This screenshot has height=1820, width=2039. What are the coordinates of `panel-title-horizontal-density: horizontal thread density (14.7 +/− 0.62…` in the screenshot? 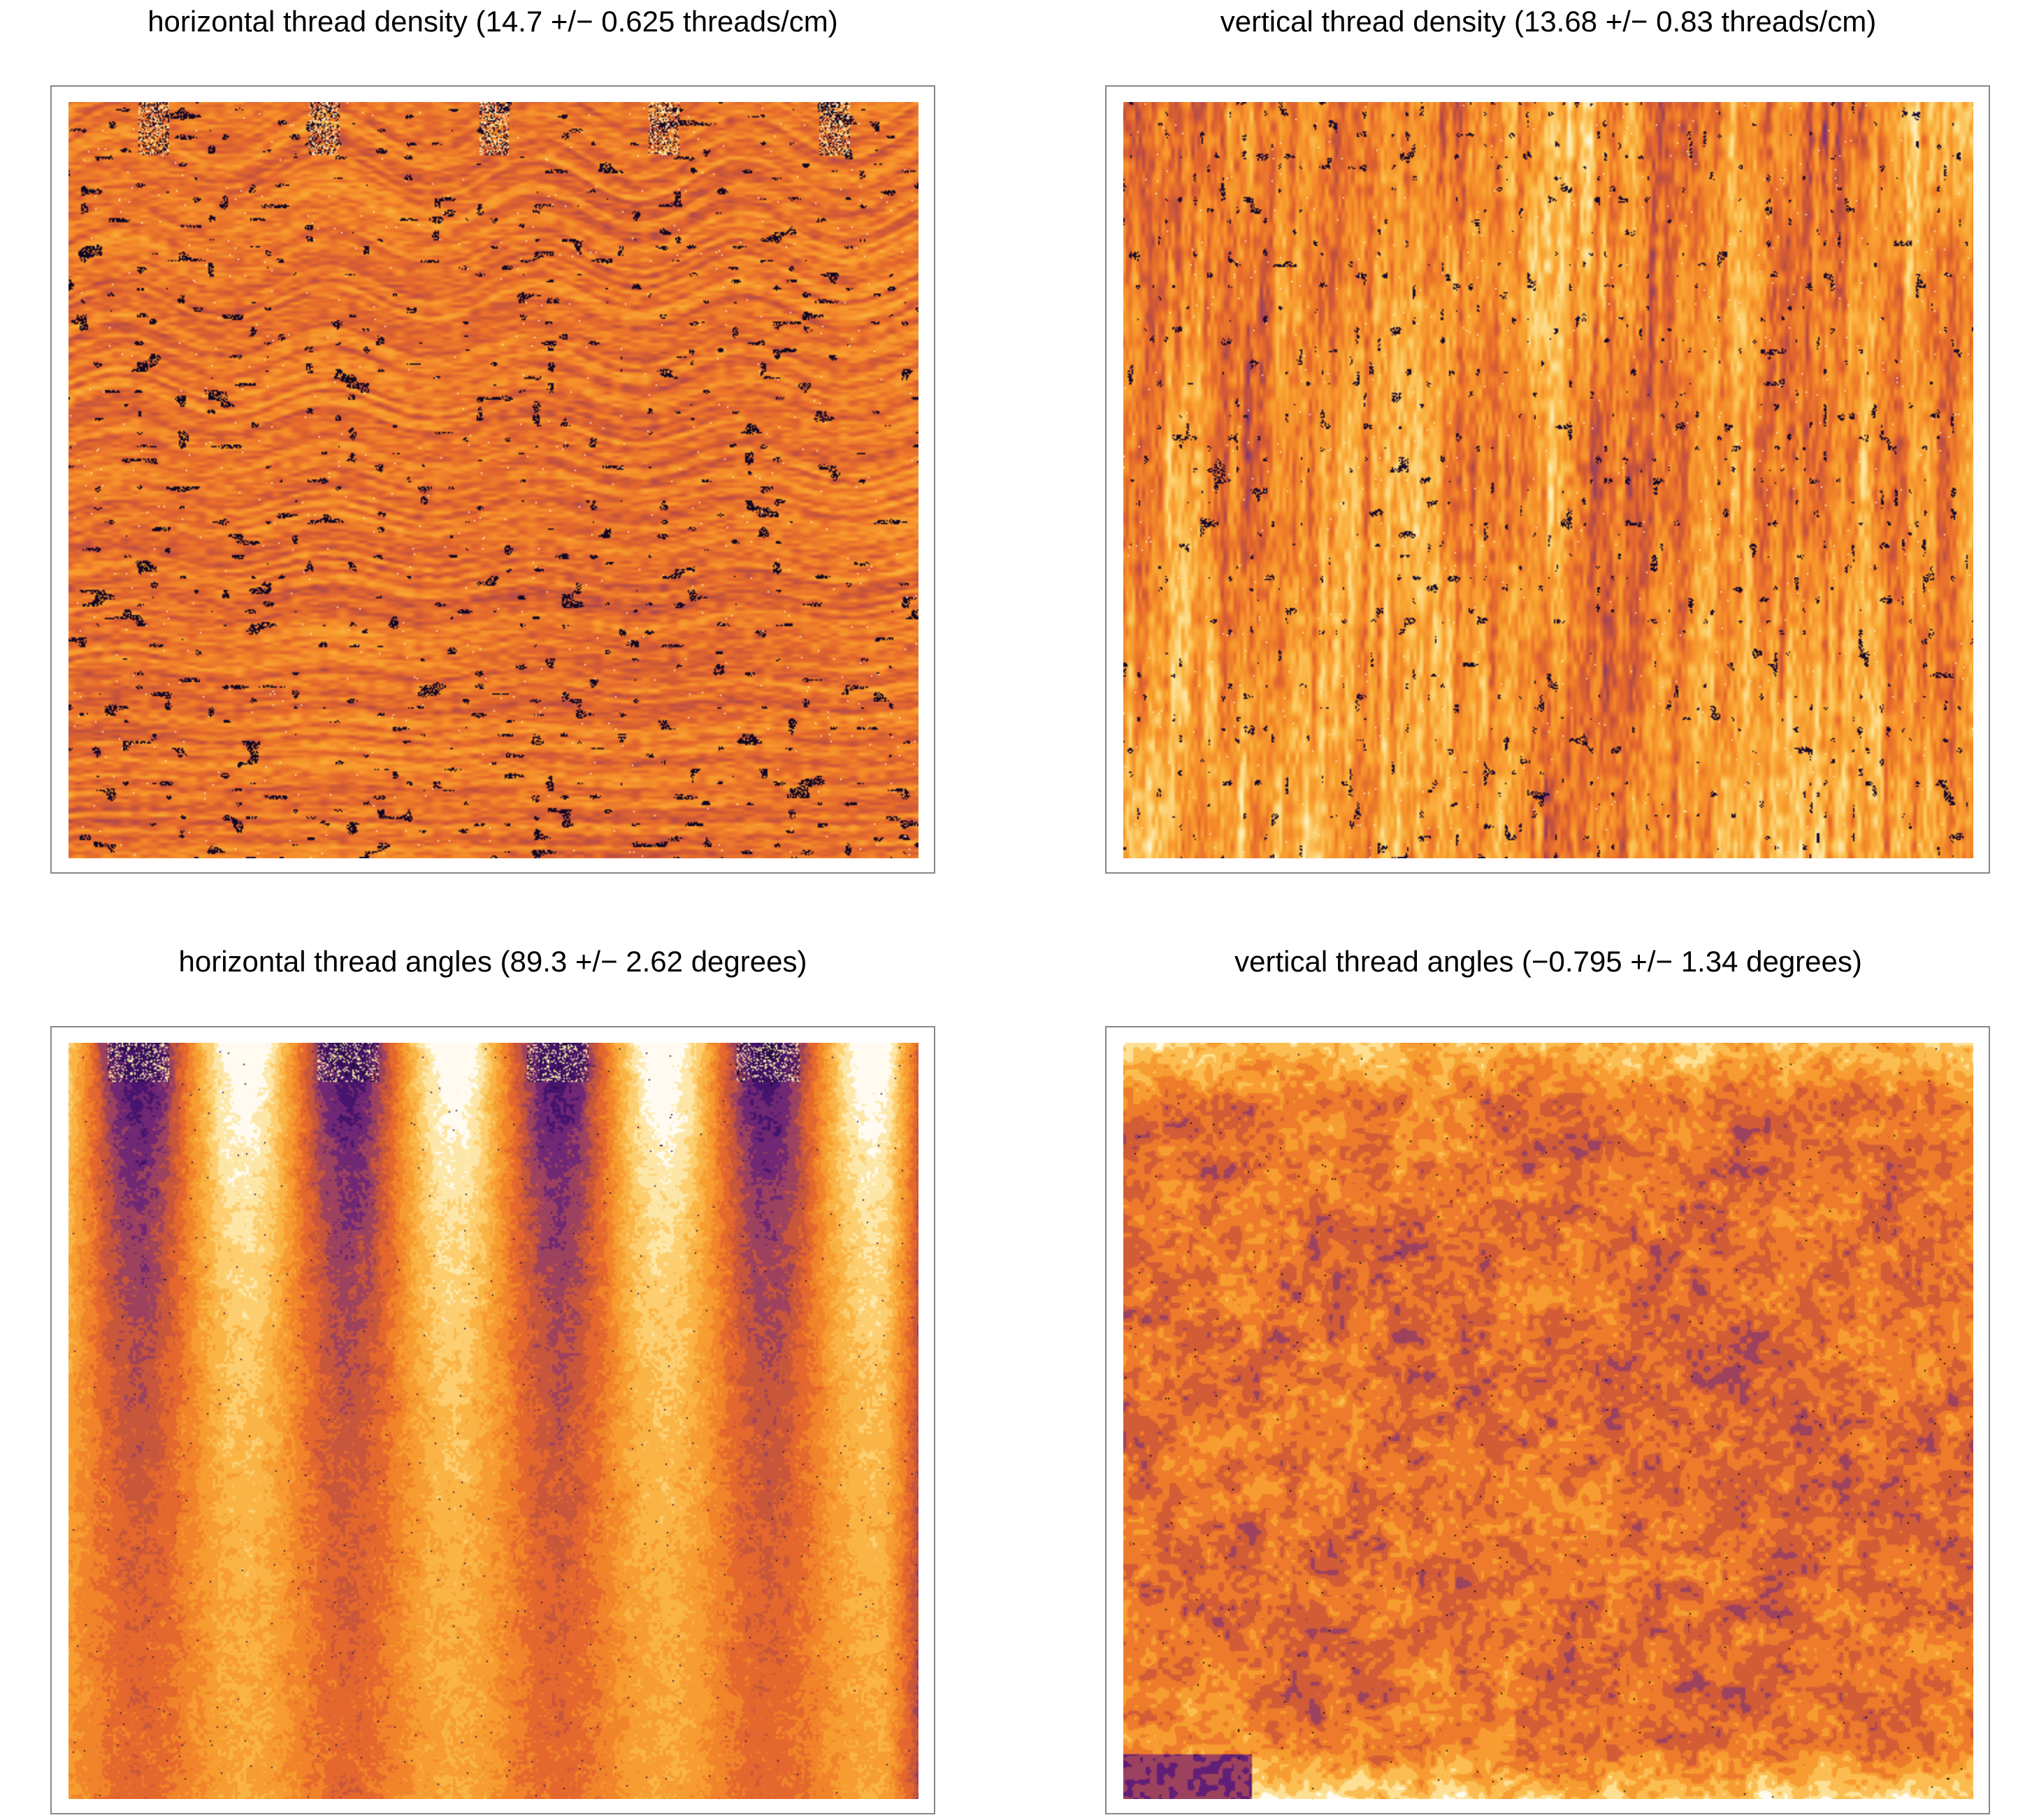 It's located at (492, 21).